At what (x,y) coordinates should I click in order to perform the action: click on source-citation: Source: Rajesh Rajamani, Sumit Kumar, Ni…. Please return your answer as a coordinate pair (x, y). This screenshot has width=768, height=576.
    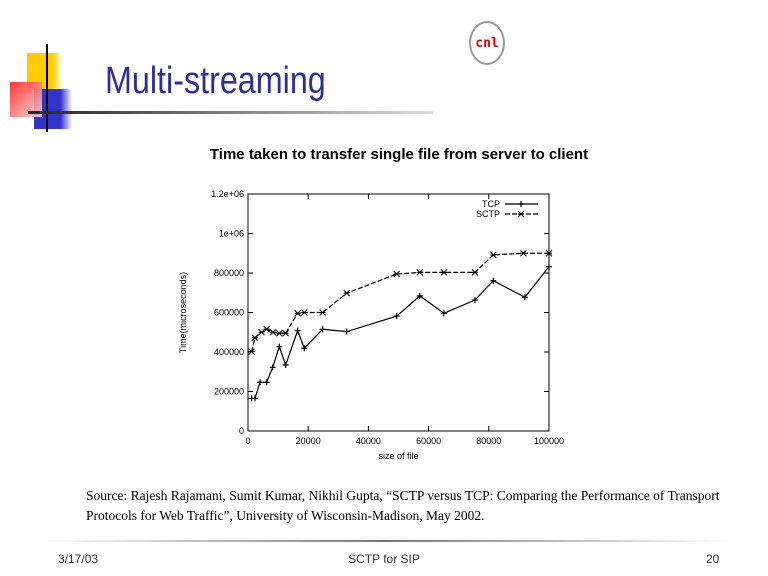
    Looking at the image, I should click on (403, 505).